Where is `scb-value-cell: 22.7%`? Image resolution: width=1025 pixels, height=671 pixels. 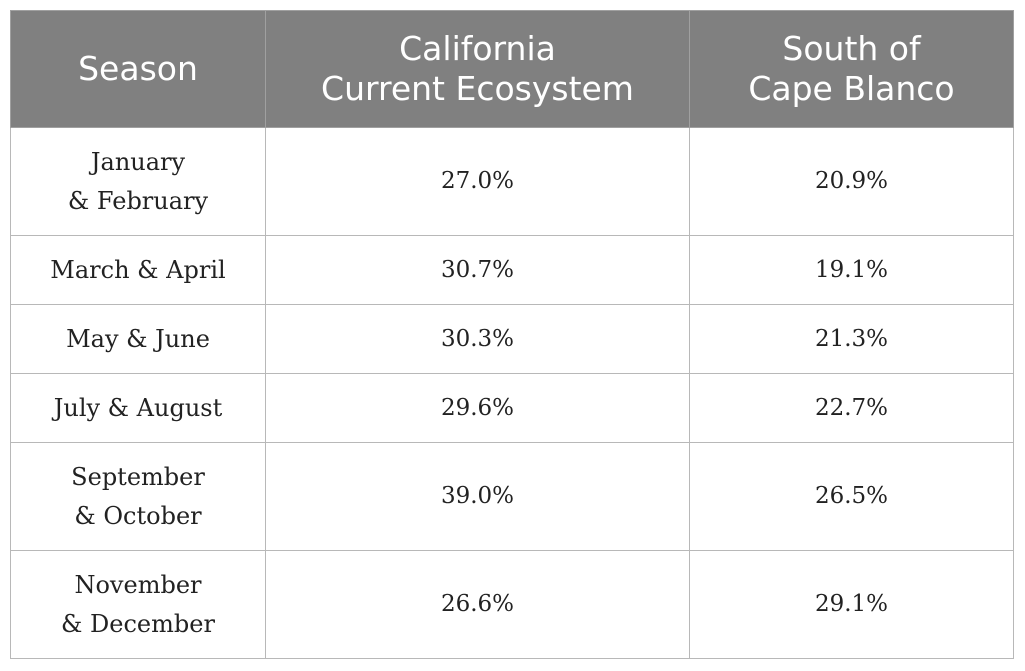 scb-value-cell: 22.7% is located at coordinates (851, 408).